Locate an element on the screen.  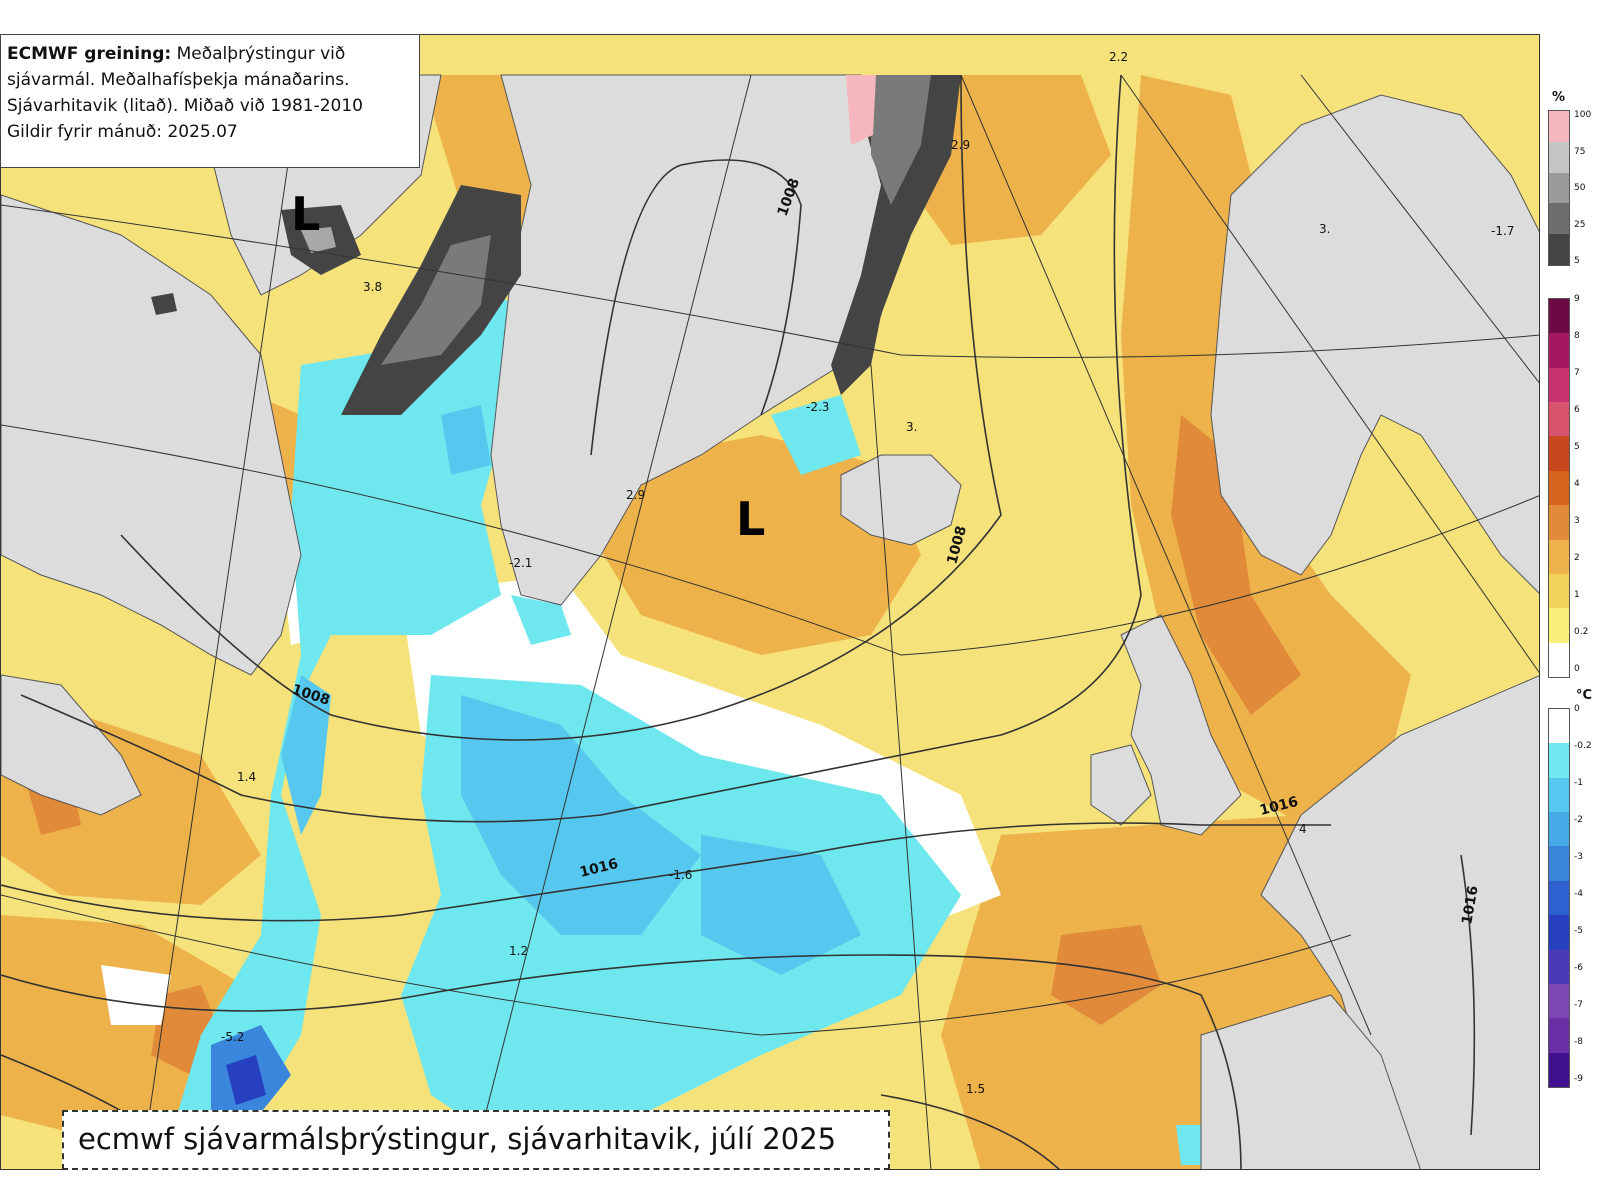
value-label: 1.4 is located at coordinates (246, 777).